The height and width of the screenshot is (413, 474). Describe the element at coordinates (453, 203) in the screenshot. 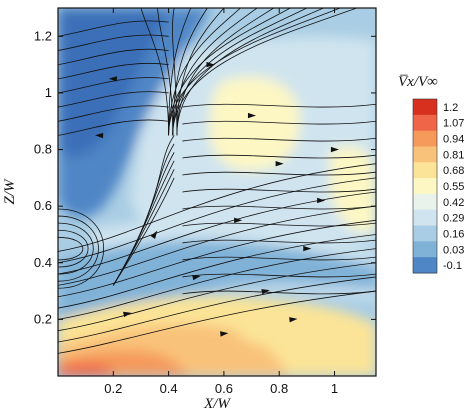

I see `colorbar-label: 0.42` at that location.